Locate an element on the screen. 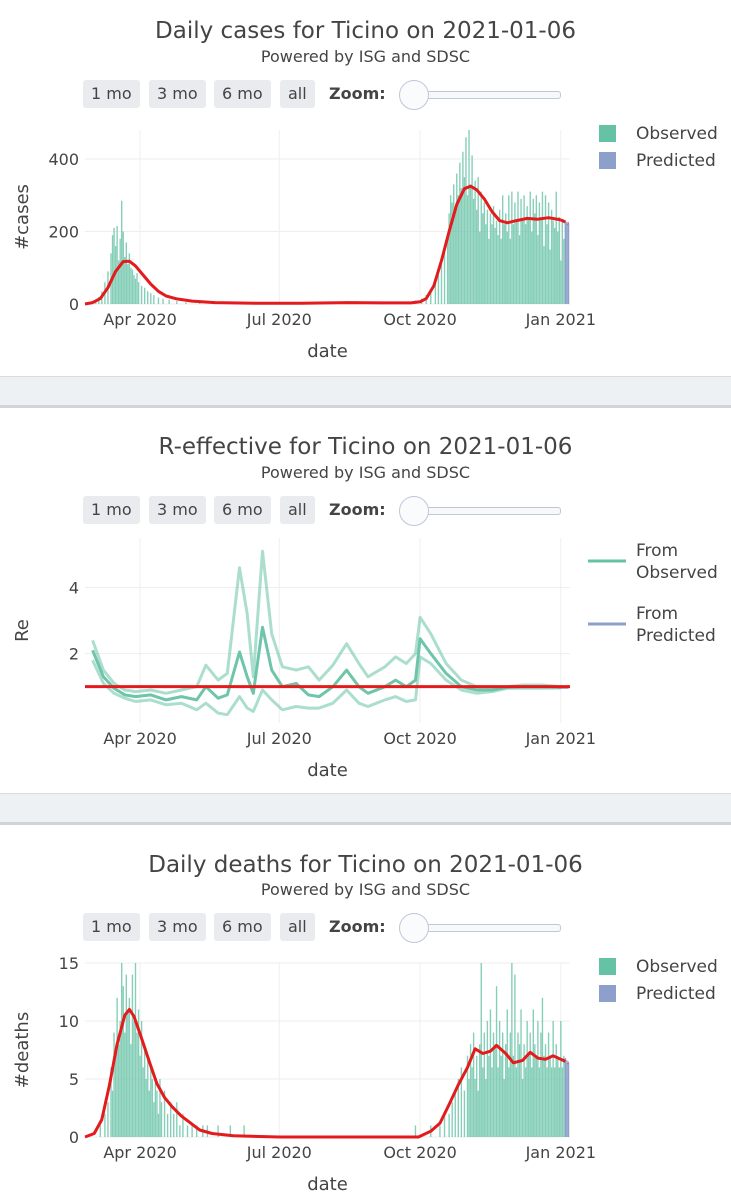  cases-chart-title: Daily cases for Ticino on 2021-01-06 is located at coordinates (365, 31).